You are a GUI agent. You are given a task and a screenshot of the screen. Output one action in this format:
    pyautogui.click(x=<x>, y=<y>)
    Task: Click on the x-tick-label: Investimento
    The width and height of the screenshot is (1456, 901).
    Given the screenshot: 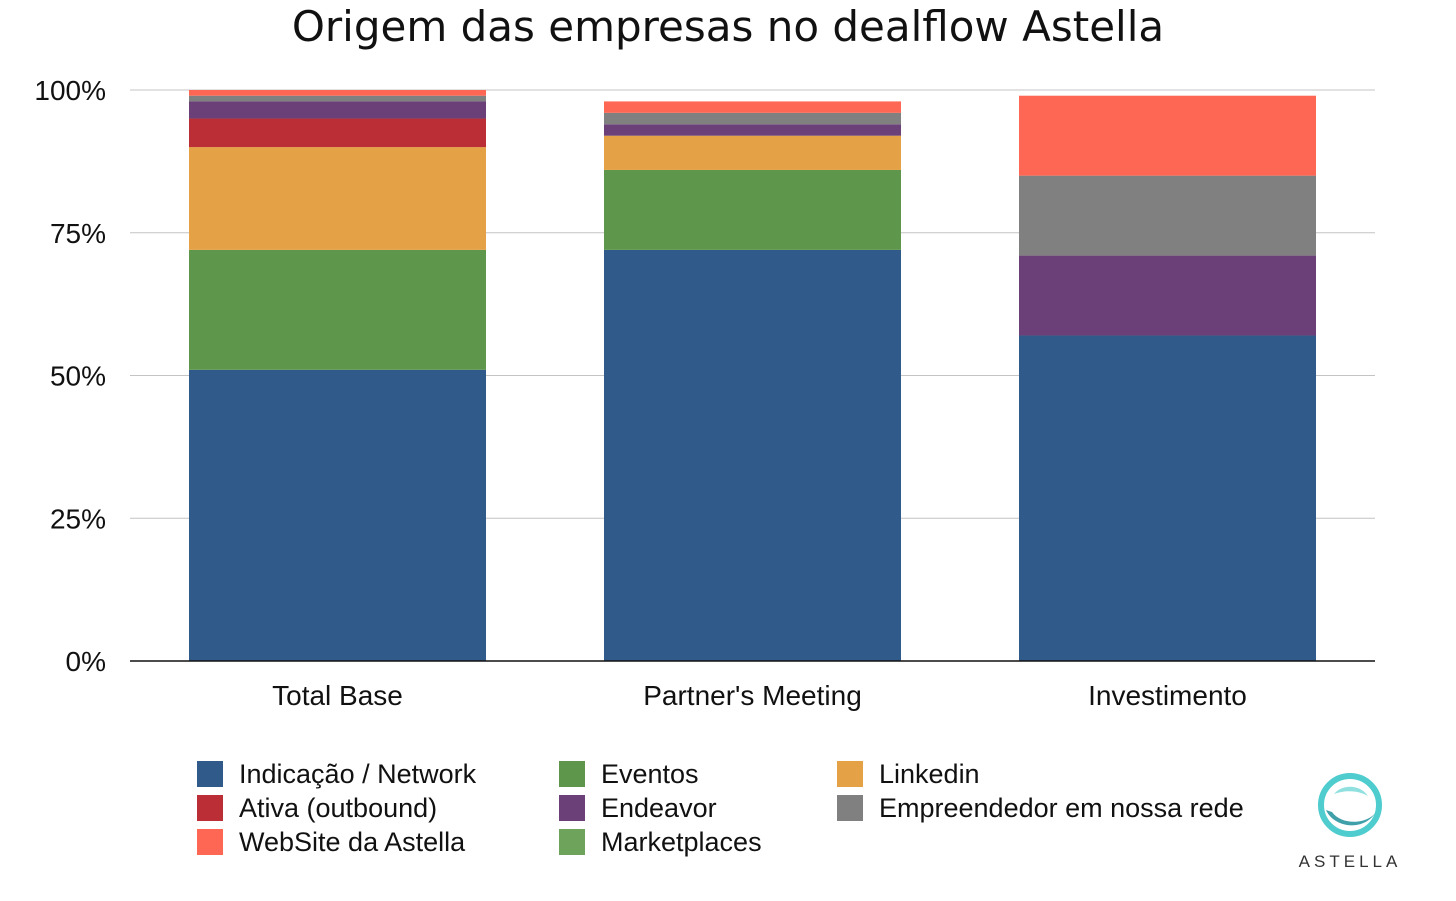 What is the action you would take?
    pyautogui.click(x=1167, y=695)
    